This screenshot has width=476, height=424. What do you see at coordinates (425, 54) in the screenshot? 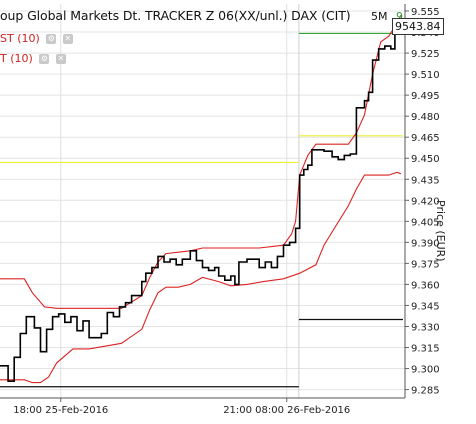
I see `y-tick-label: 9.525` at bounding box center [425, 54].